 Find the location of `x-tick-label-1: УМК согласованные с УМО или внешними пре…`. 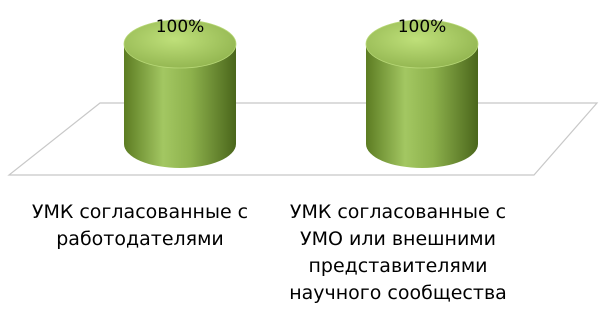

x-tick-label-1: УМК согласованные с УМО или внешними пре… is located at coordinates (398, 252).